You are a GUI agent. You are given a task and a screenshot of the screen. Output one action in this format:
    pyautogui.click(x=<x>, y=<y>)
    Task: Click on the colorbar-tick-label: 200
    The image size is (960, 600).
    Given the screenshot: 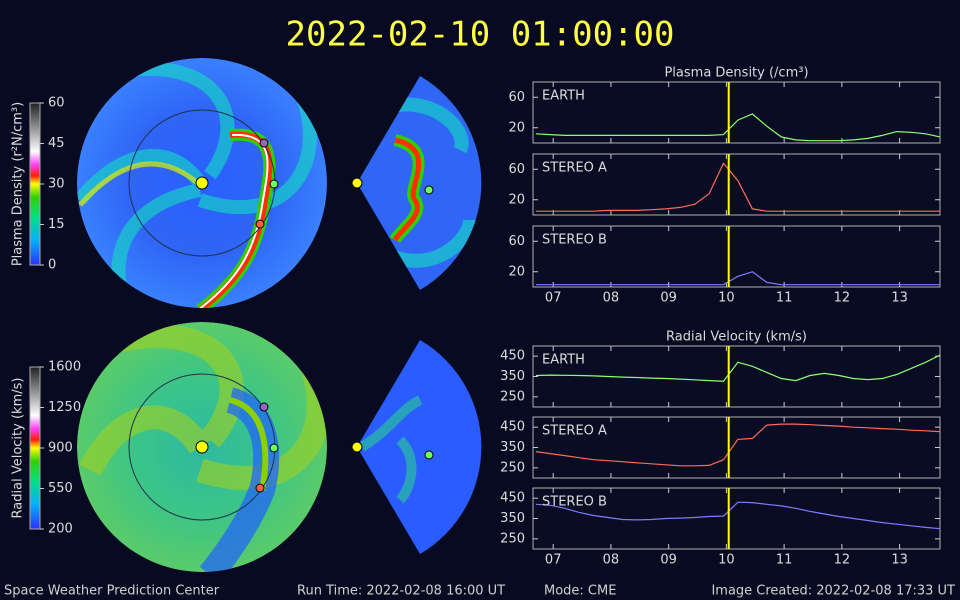 What is the action you would take?
    pyautogui.click(x=60, y=529)
    